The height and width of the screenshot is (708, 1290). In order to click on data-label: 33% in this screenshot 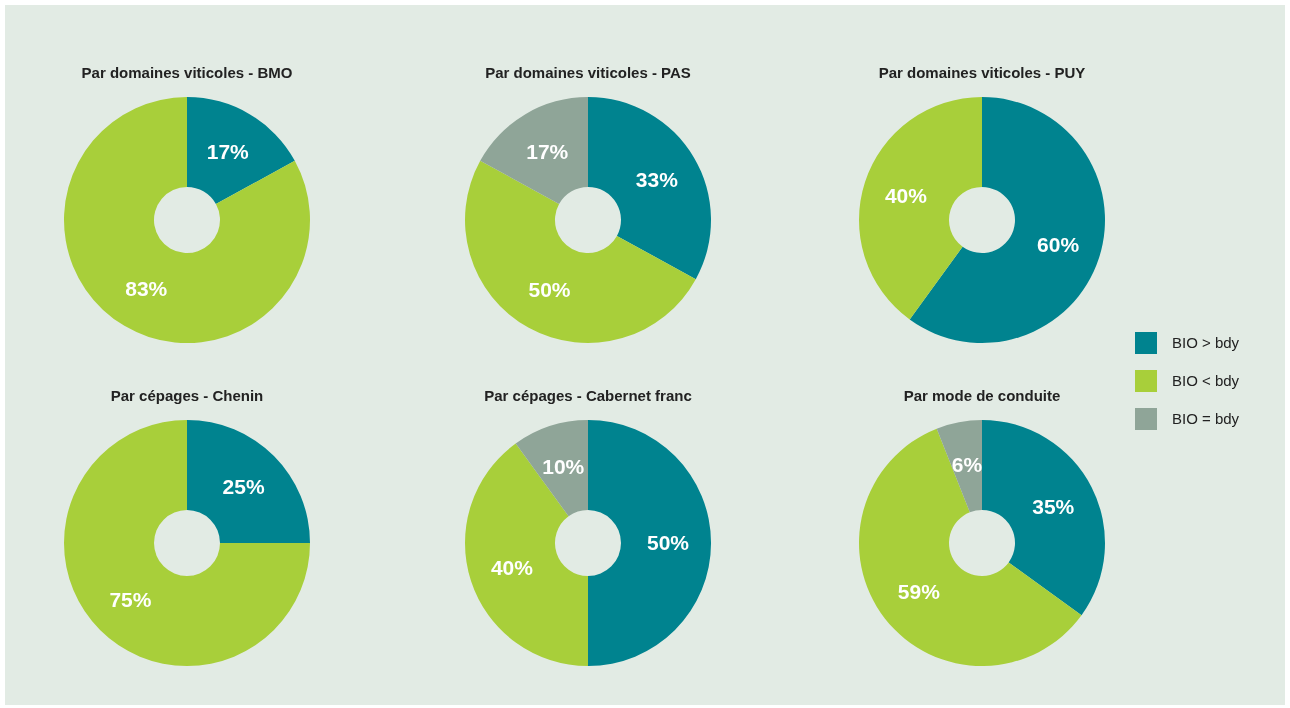, I will do `click(657, 179)`.